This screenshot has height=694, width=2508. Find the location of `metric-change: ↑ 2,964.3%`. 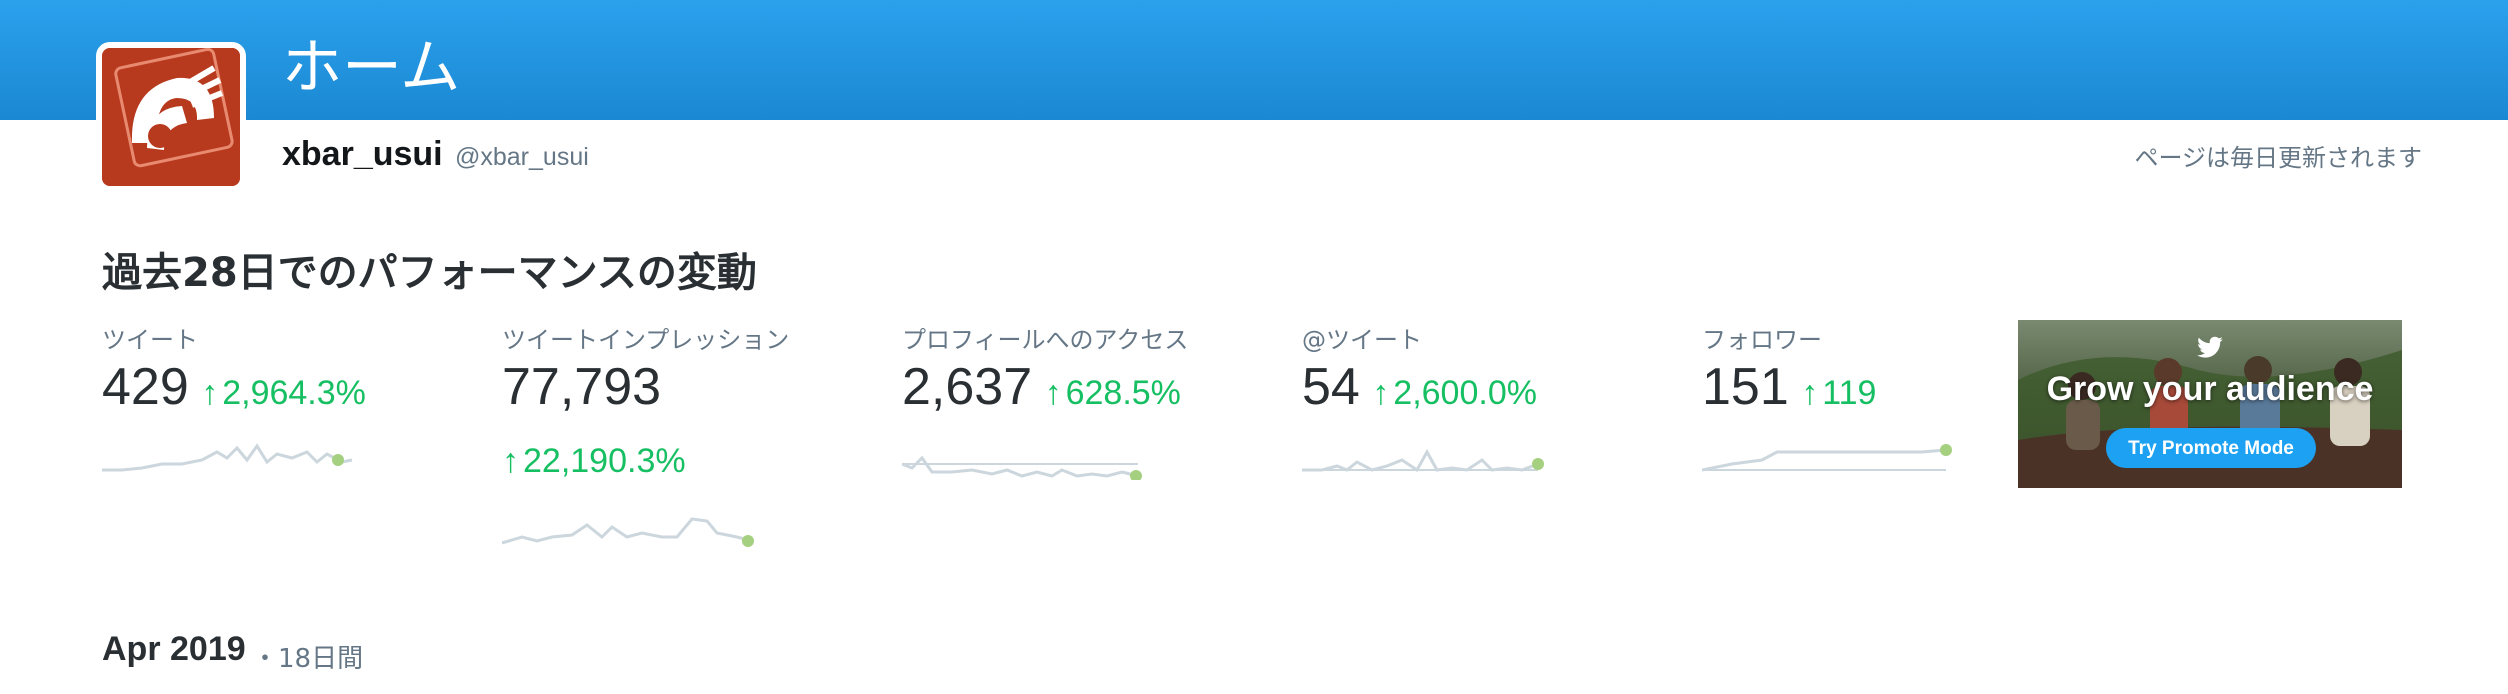

metric-change: ↑ 2,964.3% is located at coordinates (283, 393).